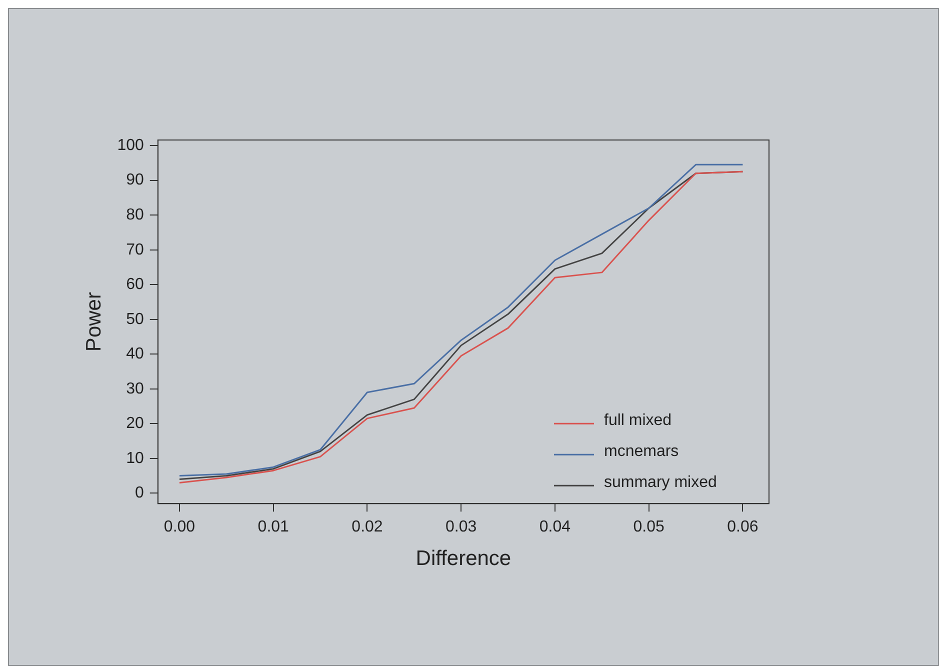 The width and height of the screenshot is (939, 666). What do you see at coordinates (742, 527) in the screenshot?
I see `x-tick-label: 0.06` at bounding box center [742, 527].